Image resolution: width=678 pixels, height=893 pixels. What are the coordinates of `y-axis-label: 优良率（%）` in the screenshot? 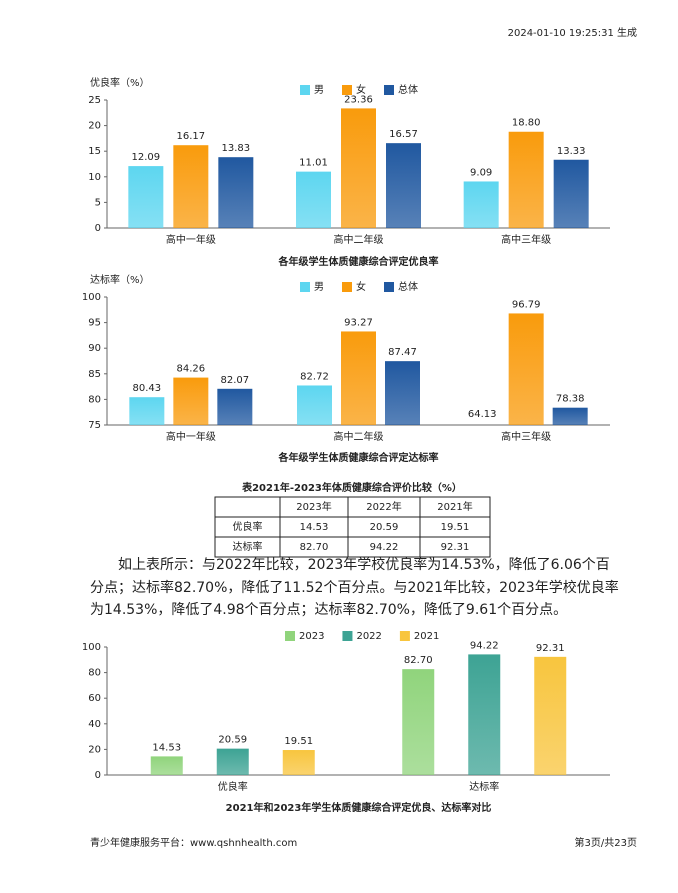 It's located at (120, 82).